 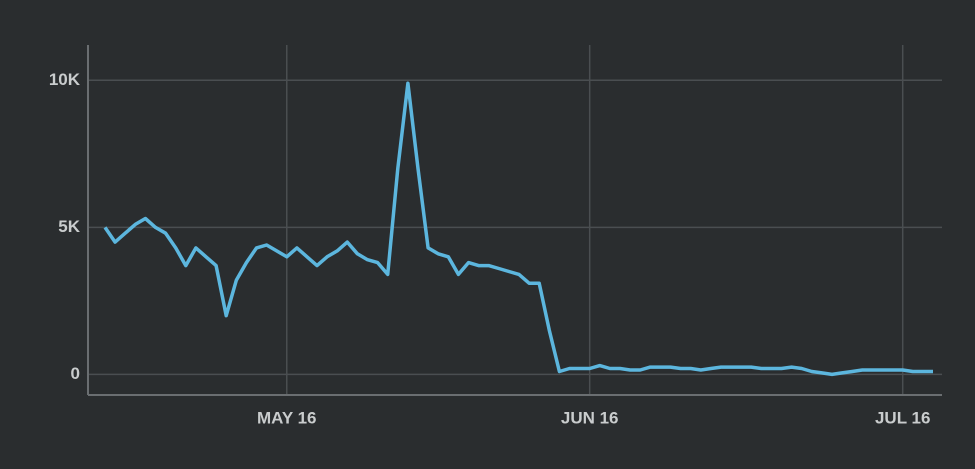 What do you see at coordinates (902, 417) in the screenshot?
I see `x-tick-label: JUL 16` at bounding box center [902, 417].